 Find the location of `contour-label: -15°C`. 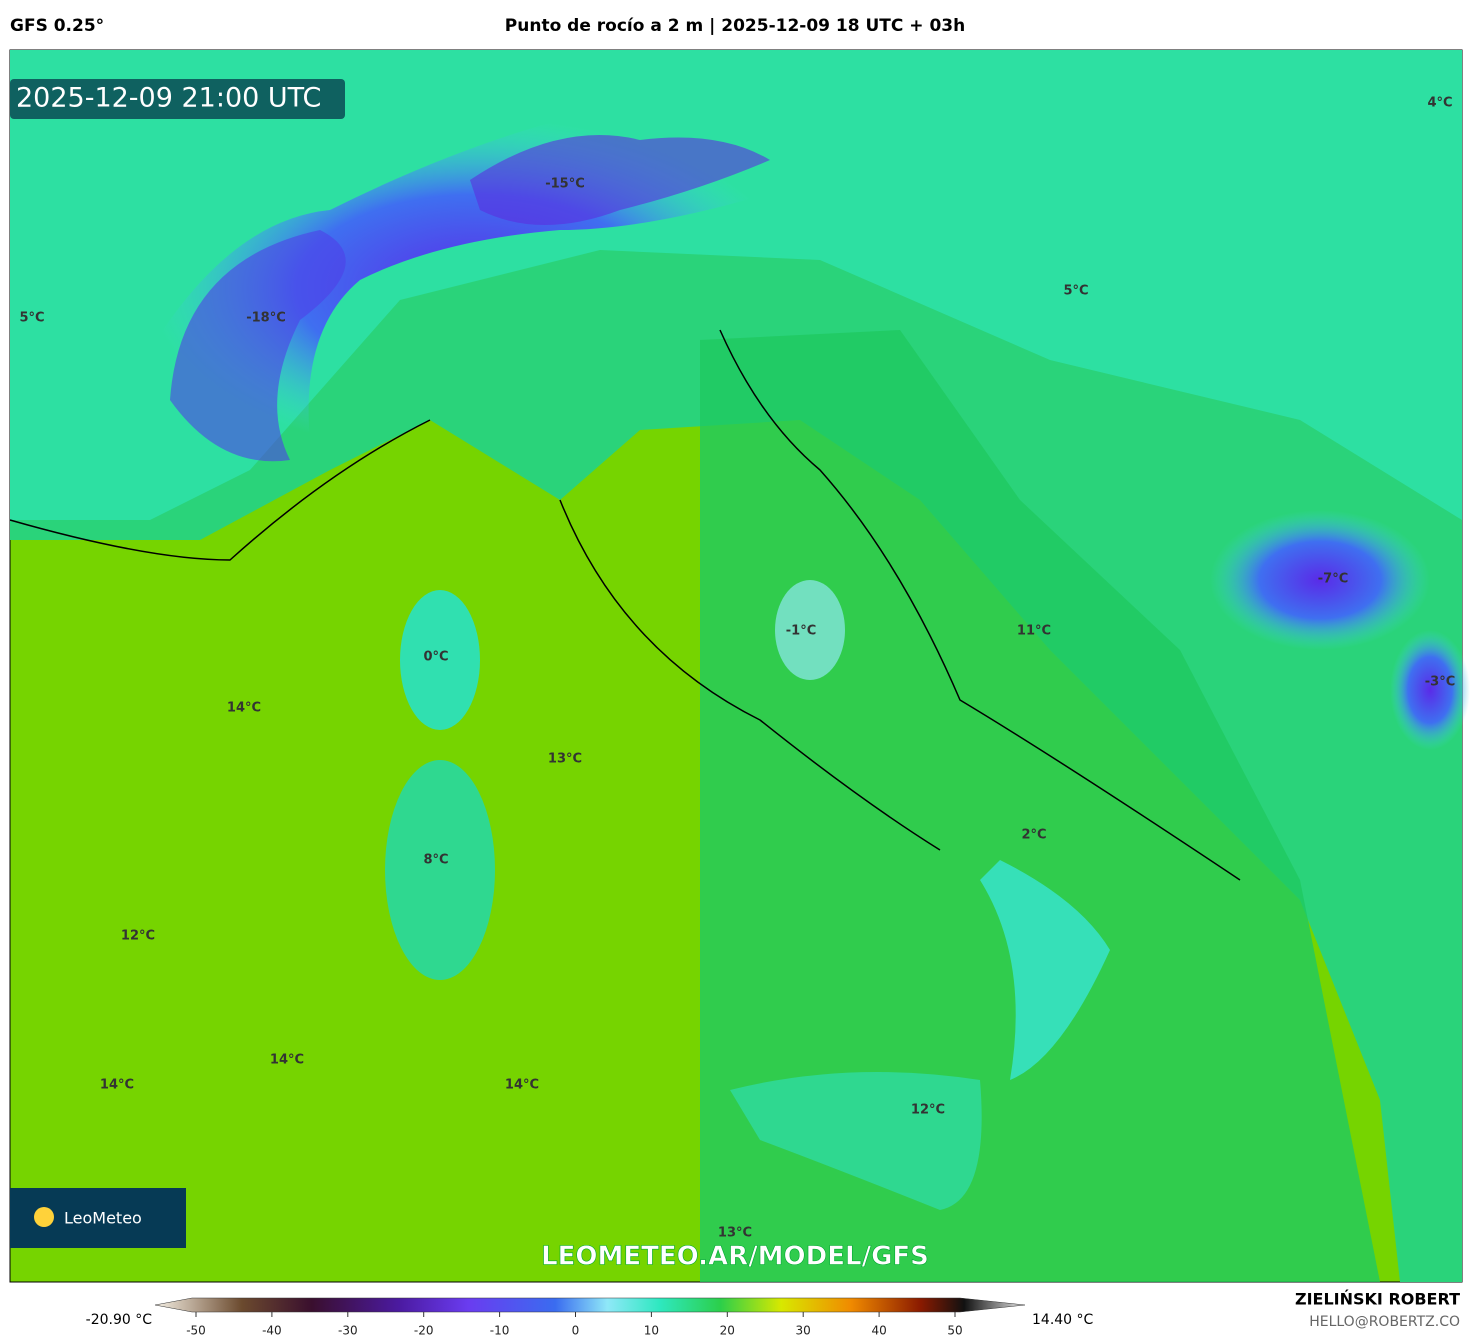

contour-label: -15°C is located at coordinates (565, 184).